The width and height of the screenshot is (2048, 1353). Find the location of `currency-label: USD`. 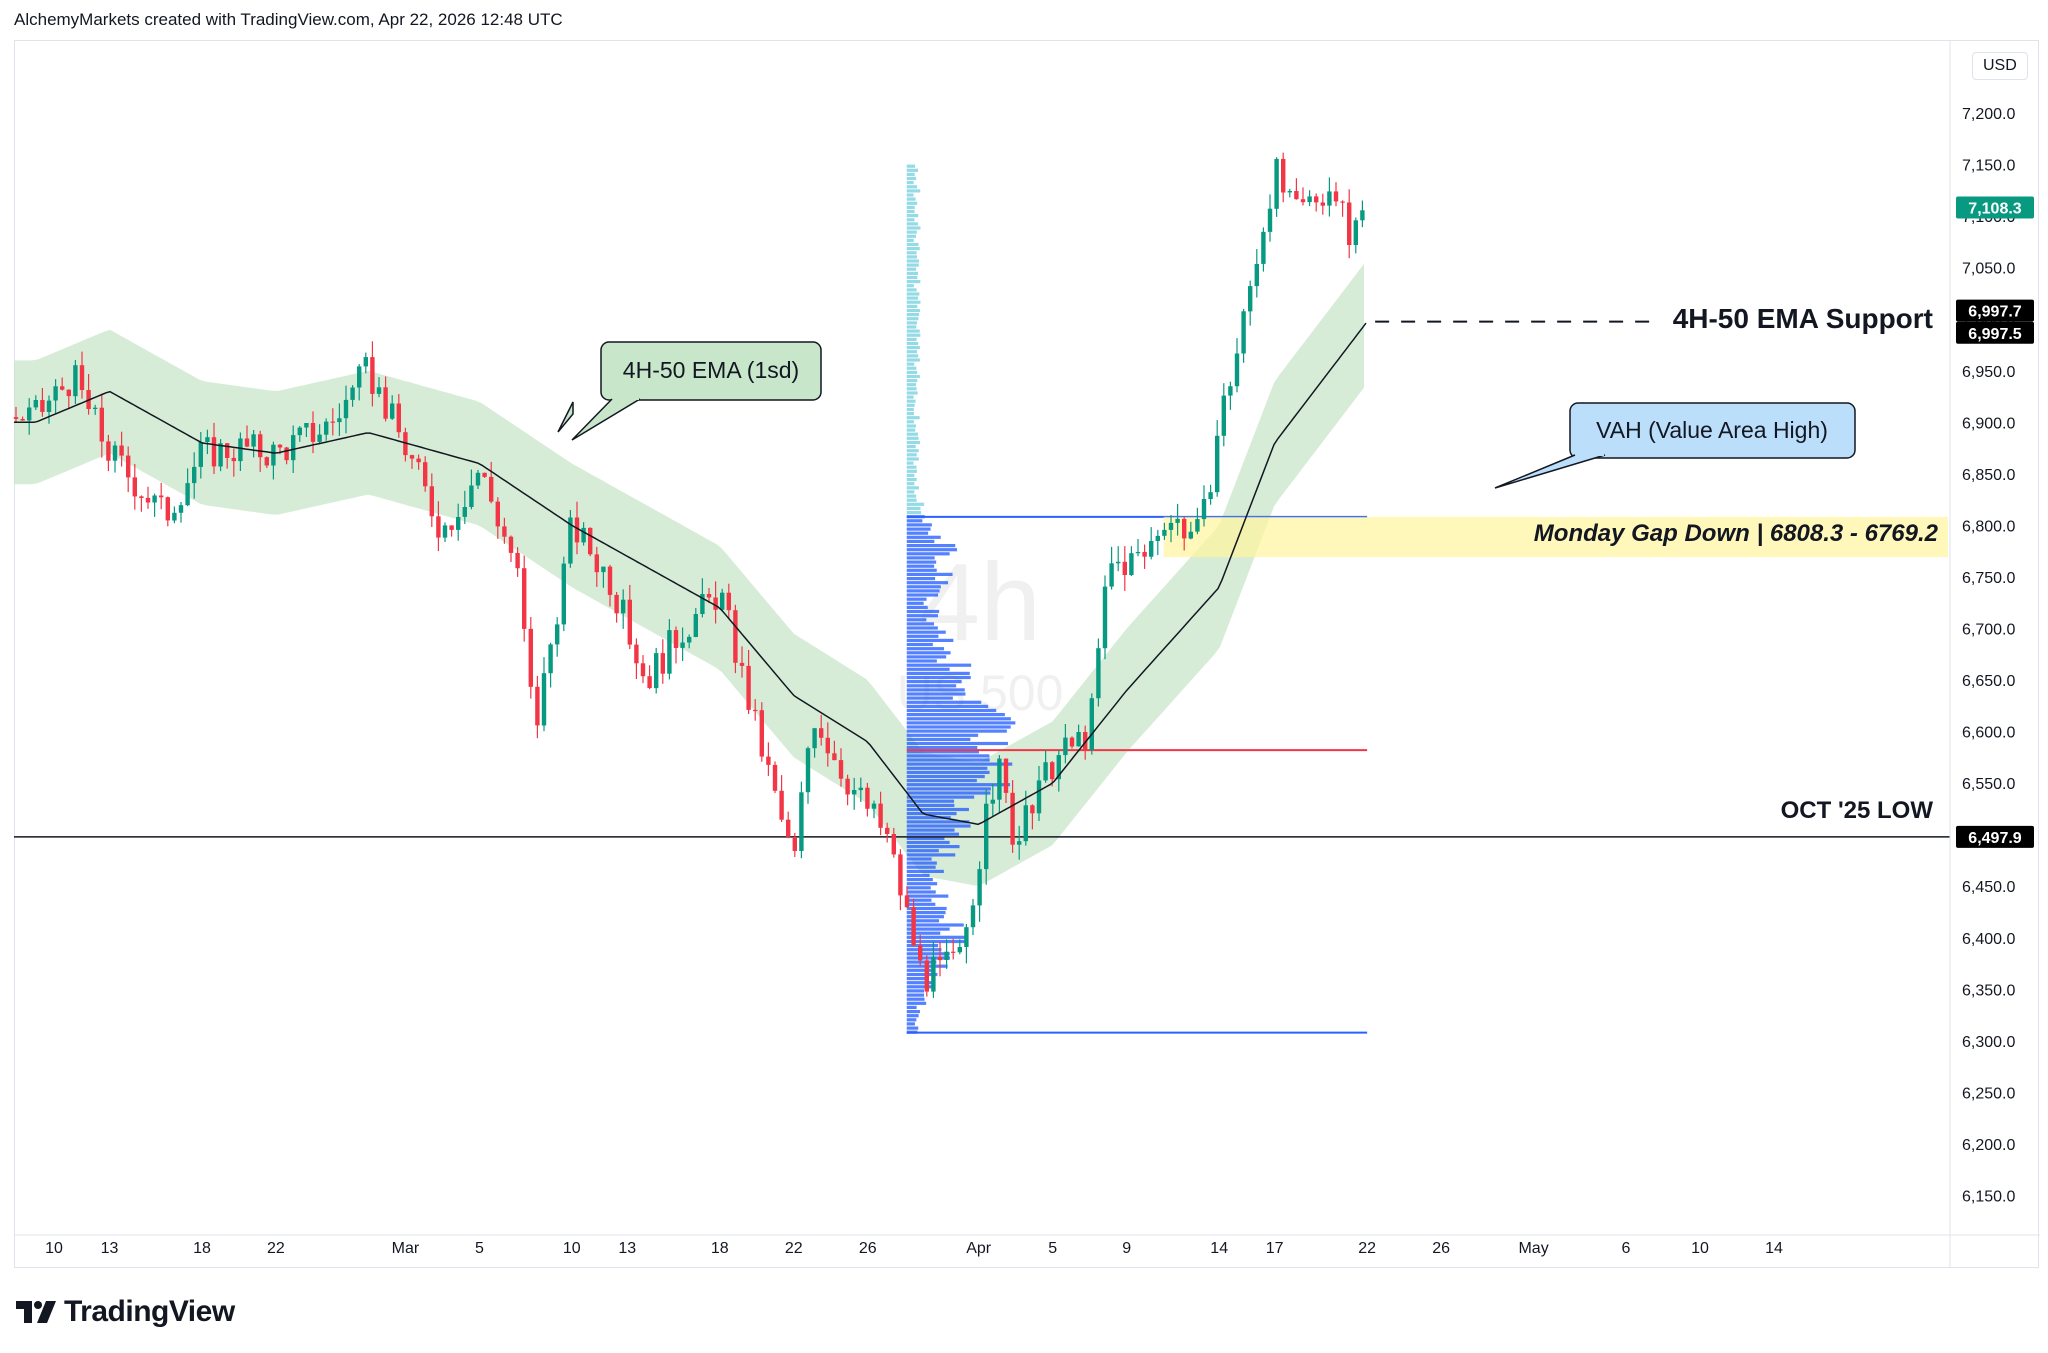

currency-label: USD is located at coordinates (2000, 66).